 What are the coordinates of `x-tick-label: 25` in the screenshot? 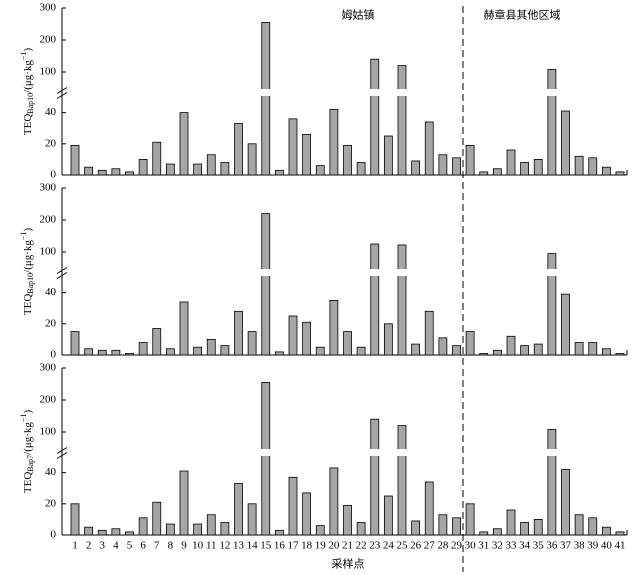 It's located at (403, 546).